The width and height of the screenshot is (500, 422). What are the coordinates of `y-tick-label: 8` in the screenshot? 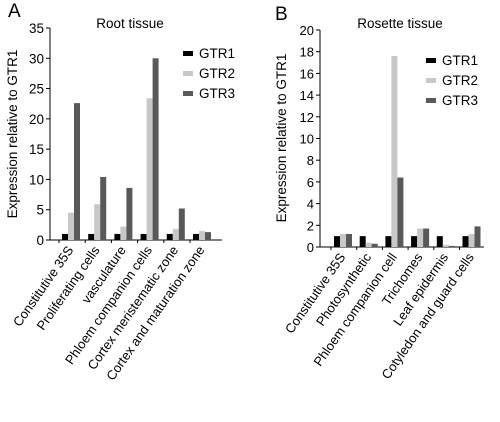 It's located at (310, 160).